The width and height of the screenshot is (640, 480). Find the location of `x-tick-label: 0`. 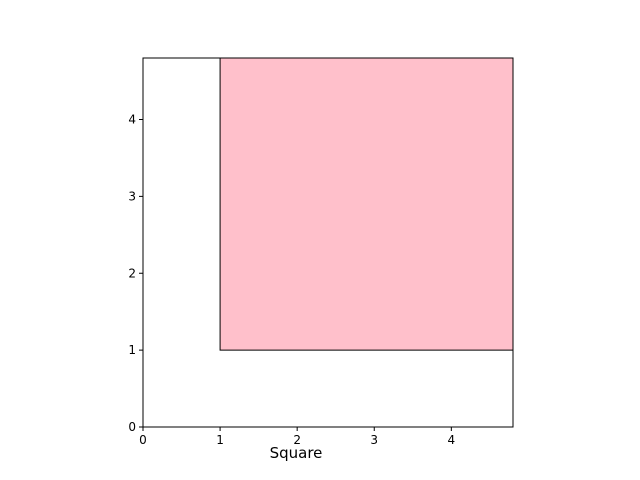

x-tick-label: 0 is located at coordinates (143, 440).